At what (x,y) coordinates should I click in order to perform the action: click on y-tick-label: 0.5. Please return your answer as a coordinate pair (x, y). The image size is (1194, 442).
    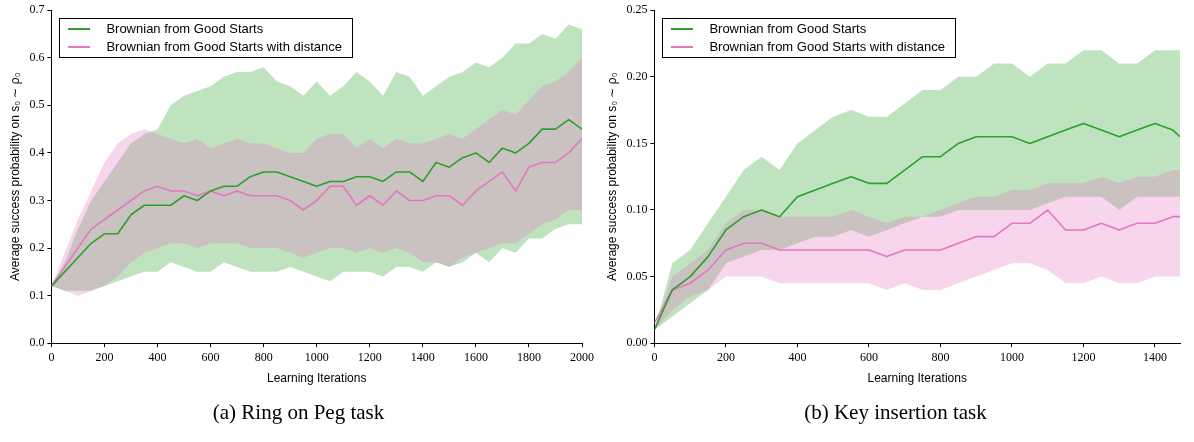
    Looking at the image, I should click on (37, 104).